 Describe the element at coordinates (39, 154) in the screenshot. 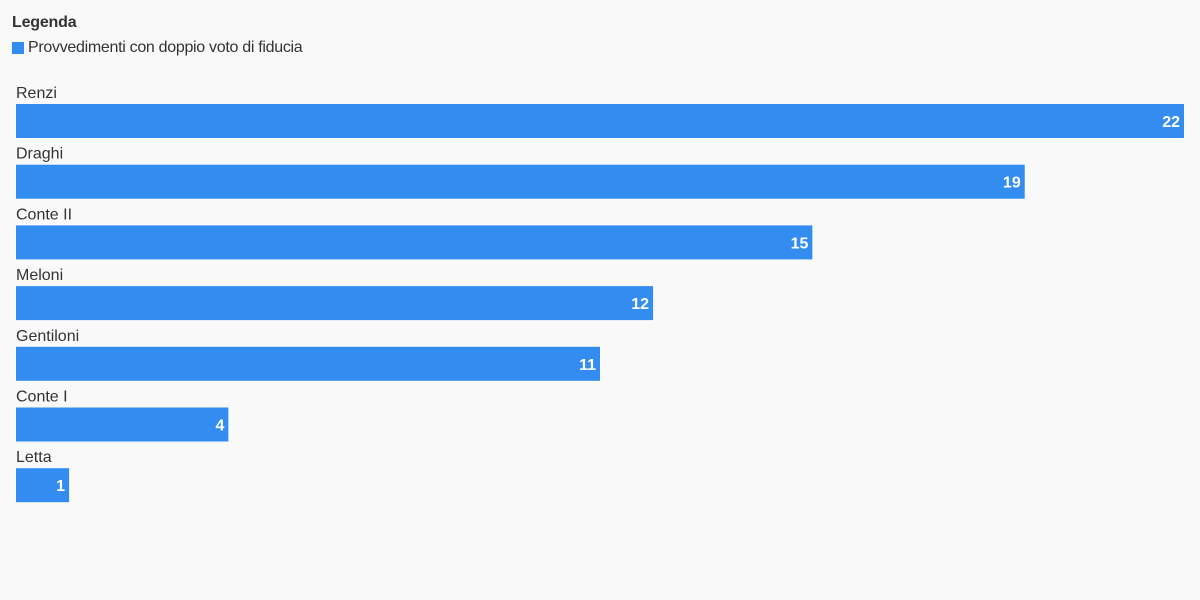

I see `category-label: Draghi` at that location.